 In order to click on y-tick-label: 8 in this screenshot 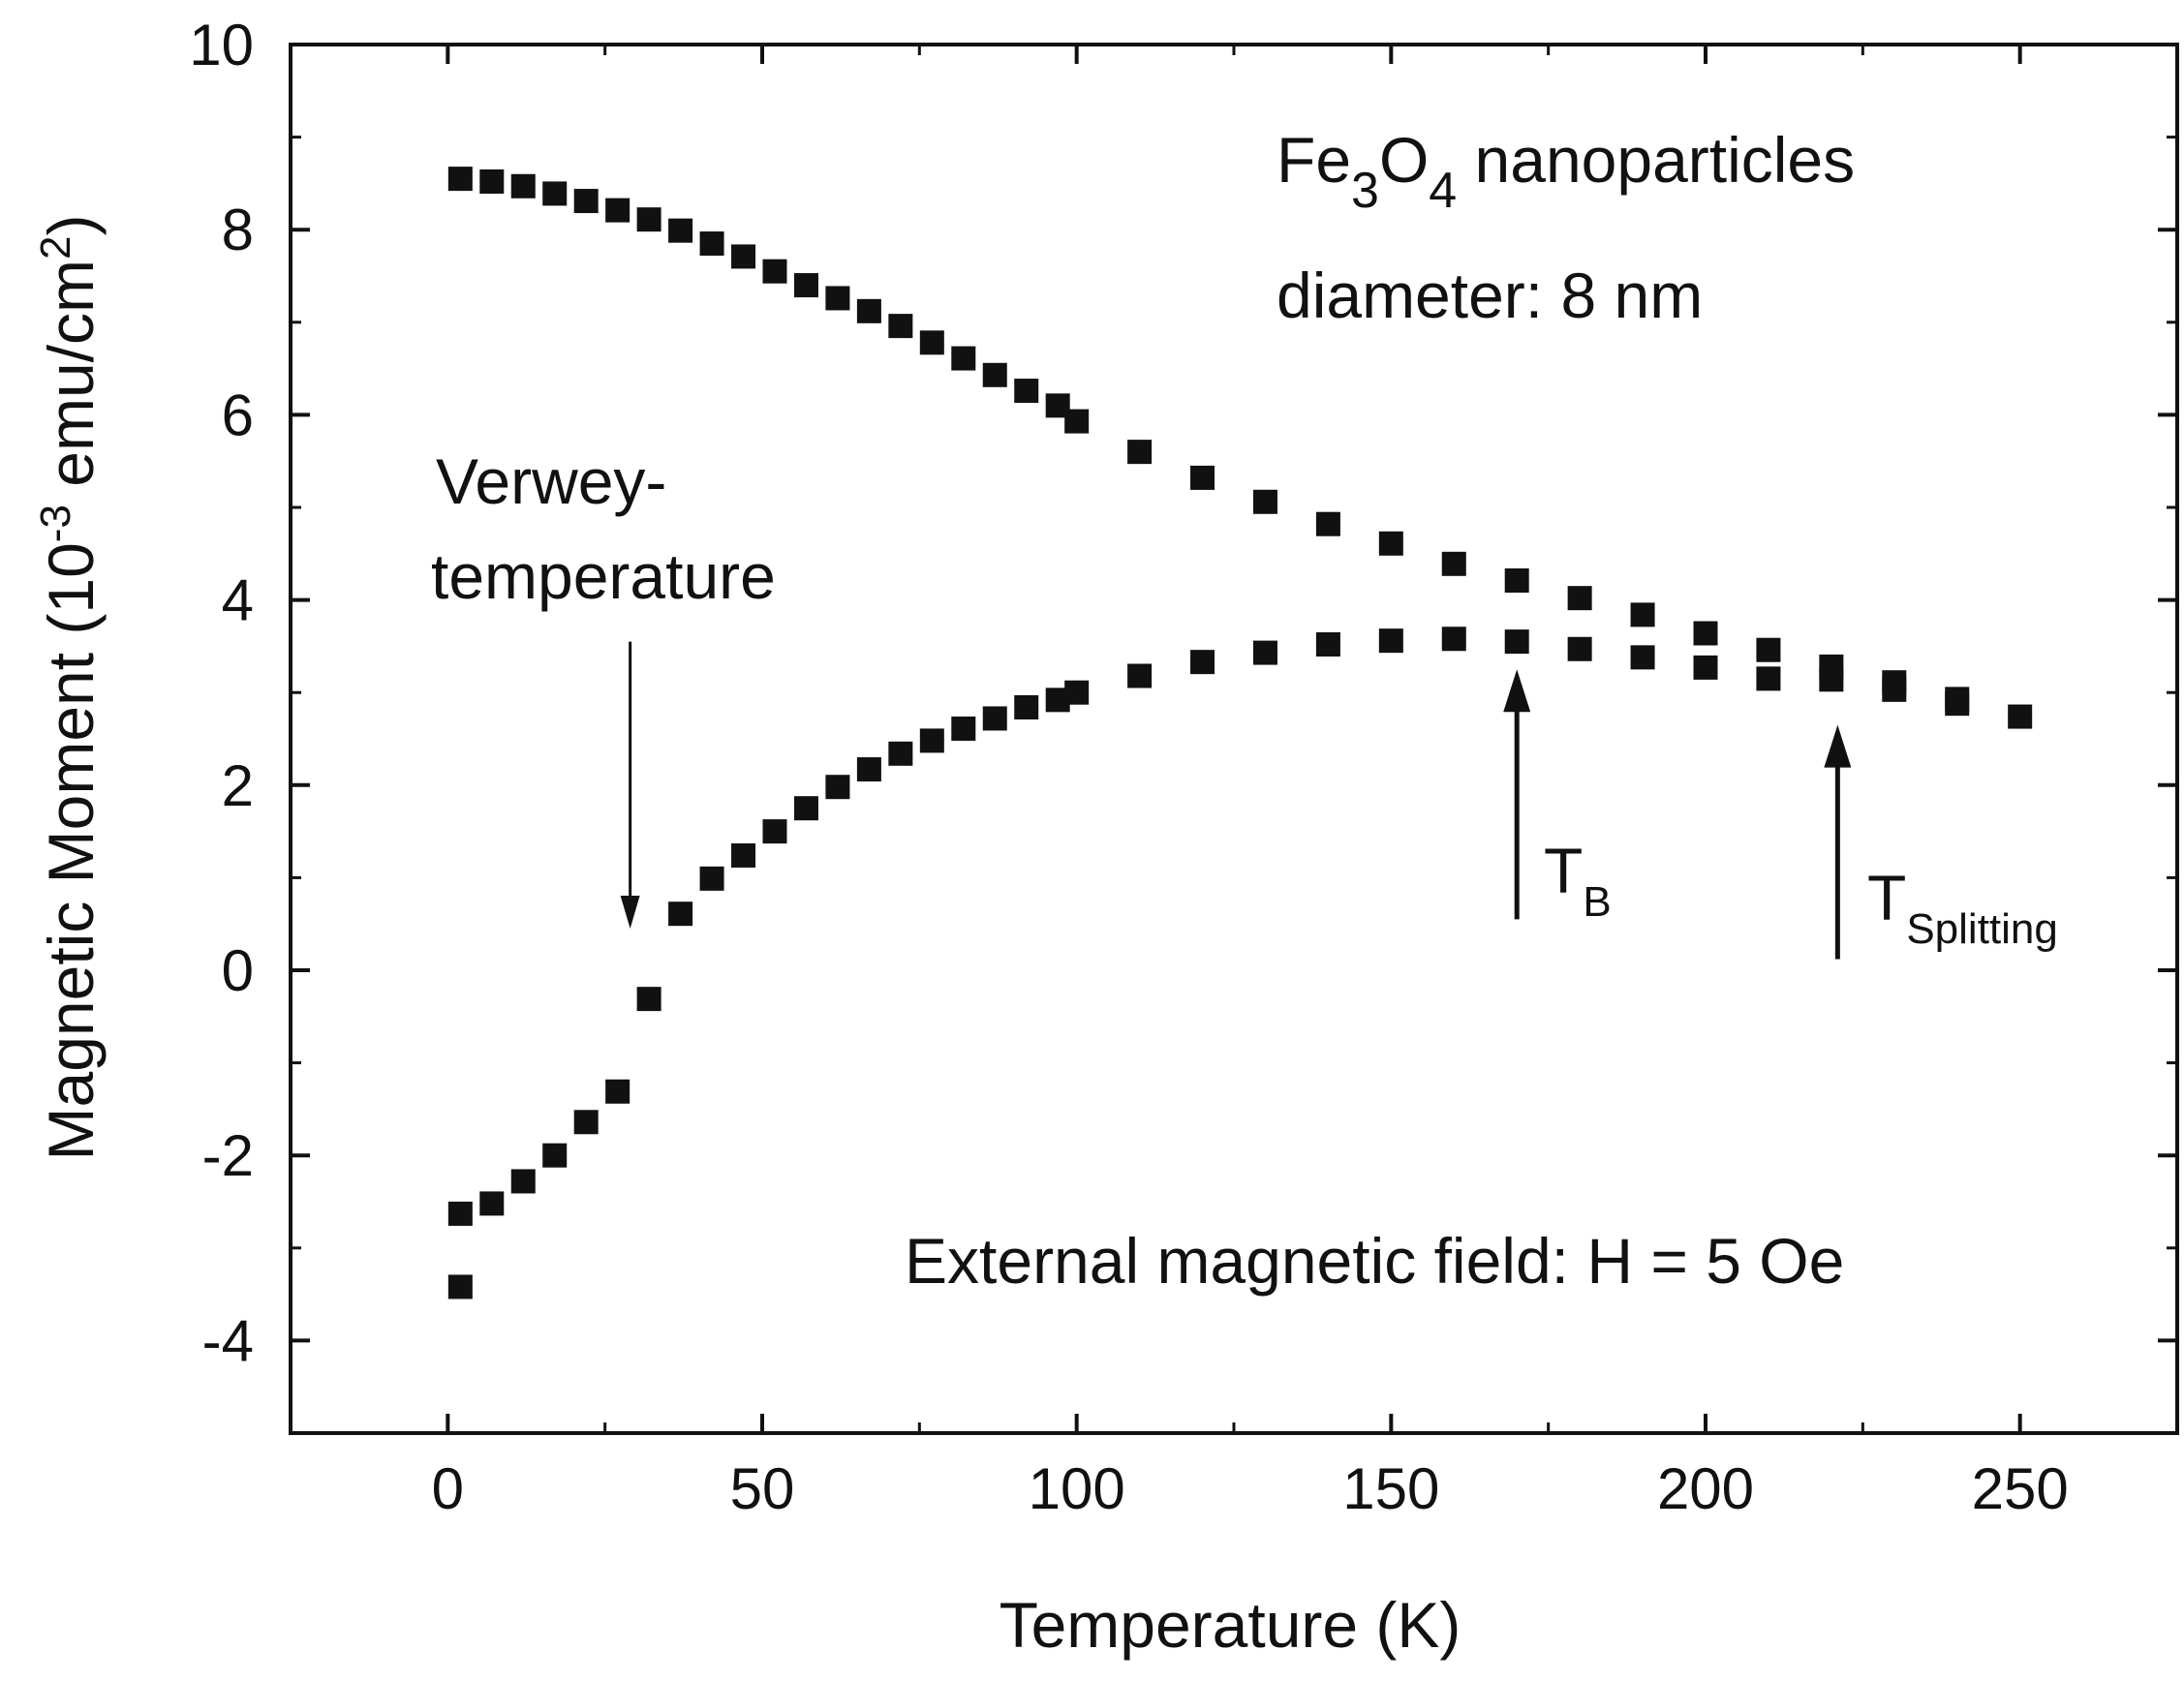, I will do `click(238, 230)`.